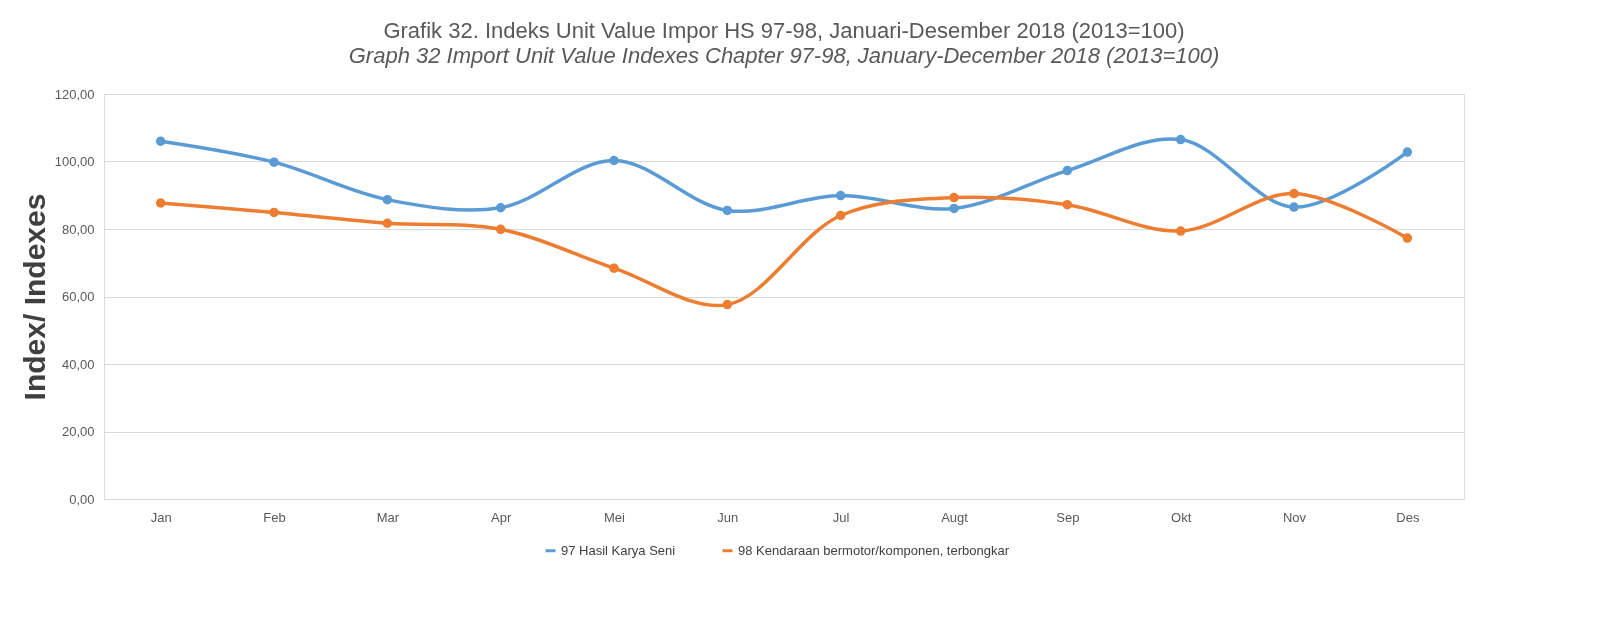  I want to click on y-tick-label: 120,00, so click(74, 94).